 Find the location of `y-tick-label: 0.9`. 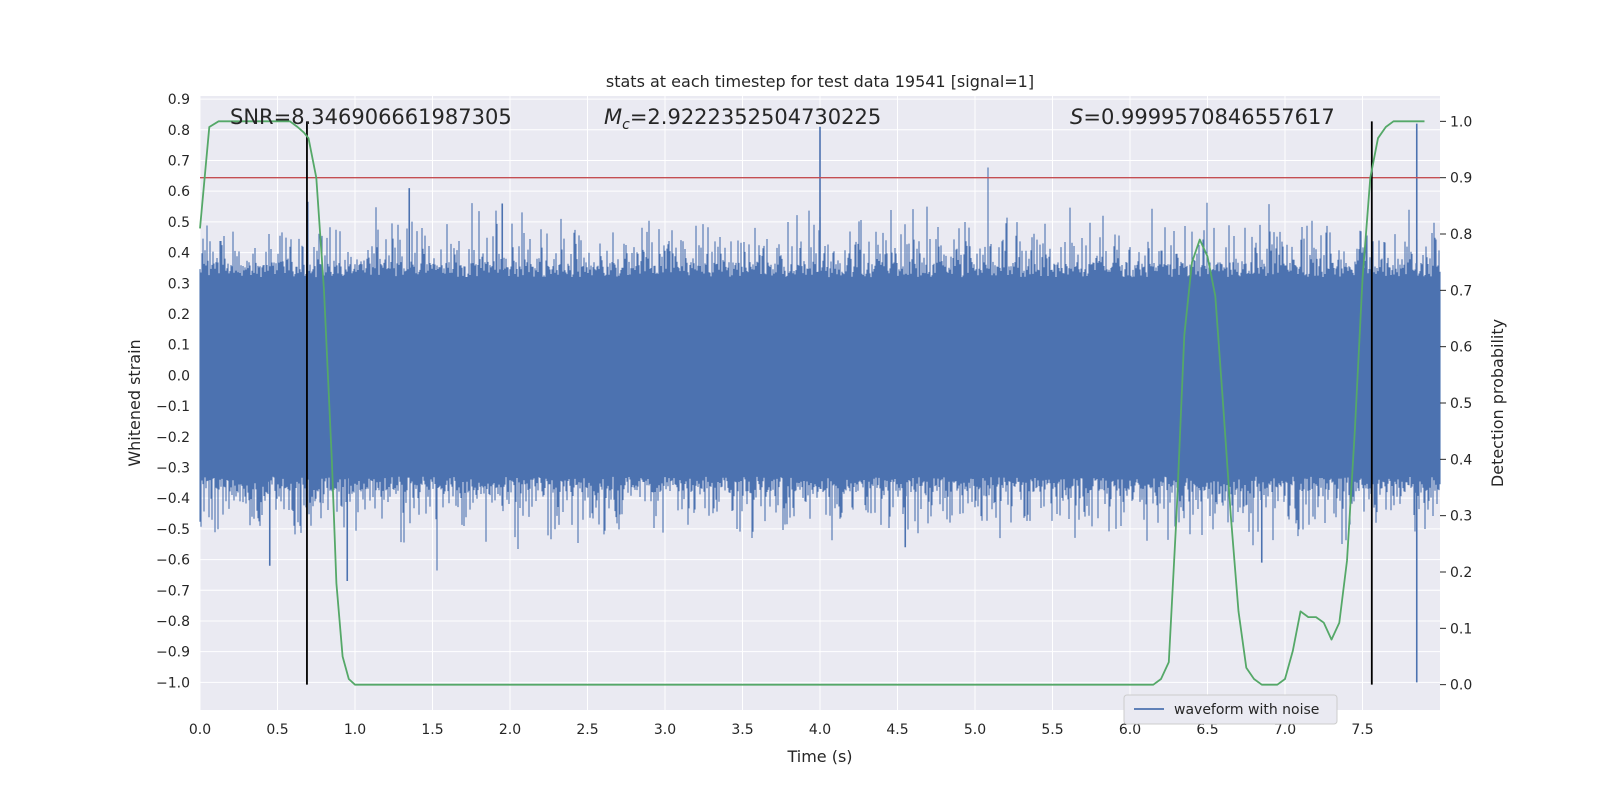

y-tick-label: 0.9 is located at coordinates (179, 100).